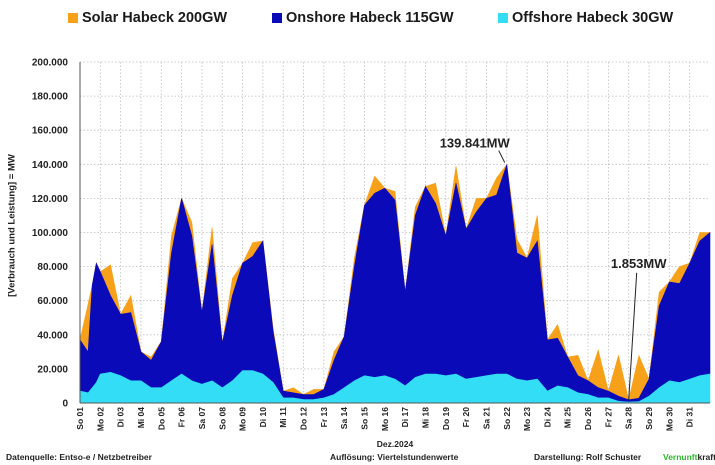 This screenshot has height=465, width=715. I want to click on y-tick-label: 40.000, so click(52, 335).